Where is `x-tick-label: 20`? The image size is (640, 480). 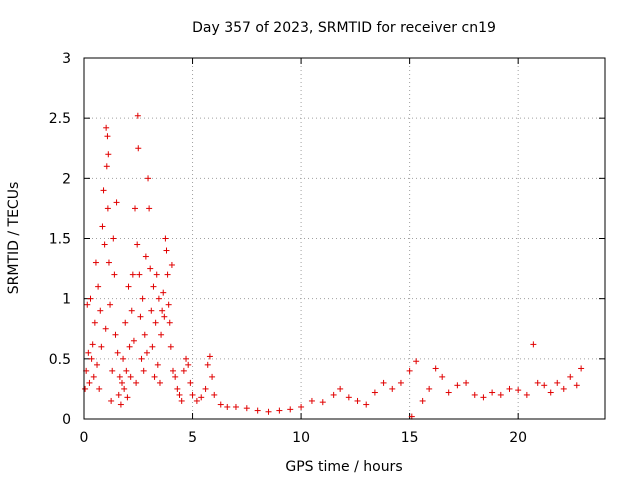 x-tick-label: 20 is located at coordinates (518, 438).